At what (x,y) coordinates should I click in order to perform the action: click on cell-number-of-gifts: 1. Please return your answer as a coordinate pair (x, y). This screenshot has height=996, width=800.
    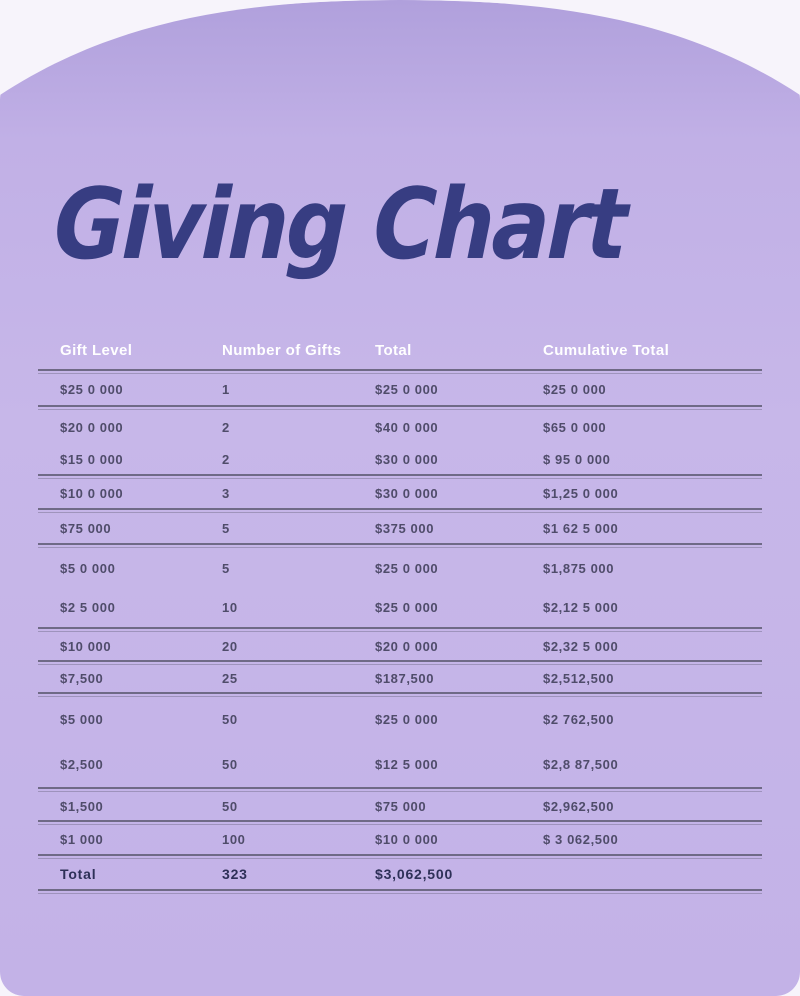
    Looking at the image, I should click on (226, 389).